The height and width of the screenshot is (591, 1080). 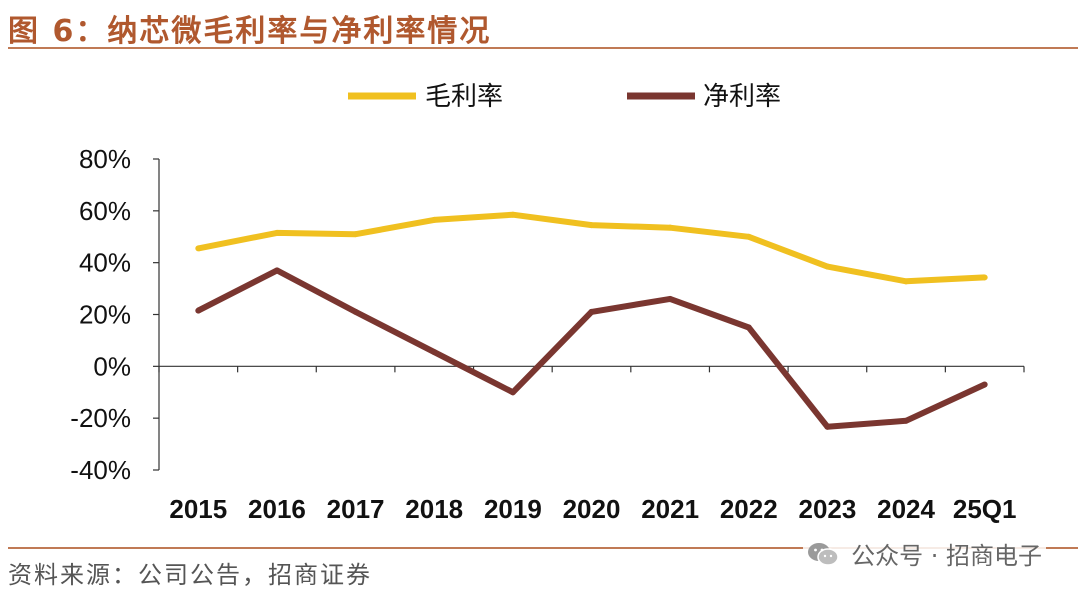 What do you see at coordinates (277, 509) in the screenshot?
I see `x-tick-label: 2016` at bounding box center [277, 509].